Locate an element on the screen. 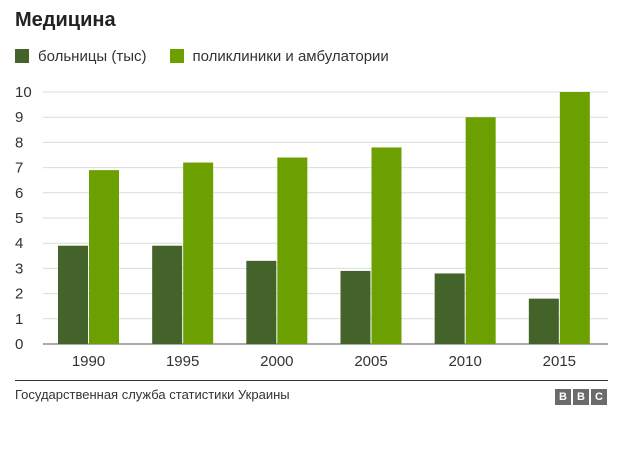 Image resolution: width=624 pixels, height=454 pixels. y-tick-label: 2 is located at coordinates (19, 294).